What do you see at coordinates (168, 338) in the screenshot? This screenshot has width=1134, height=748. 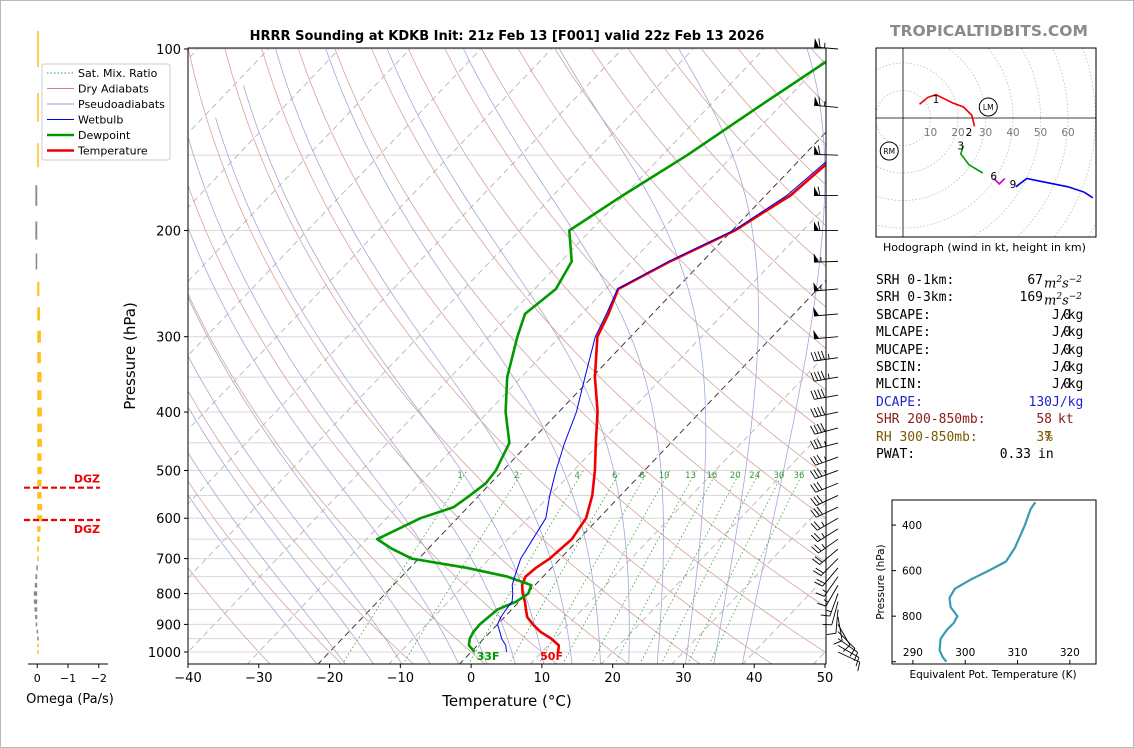 I see `y-tick-label: 300` at bounding box center [168, 338].